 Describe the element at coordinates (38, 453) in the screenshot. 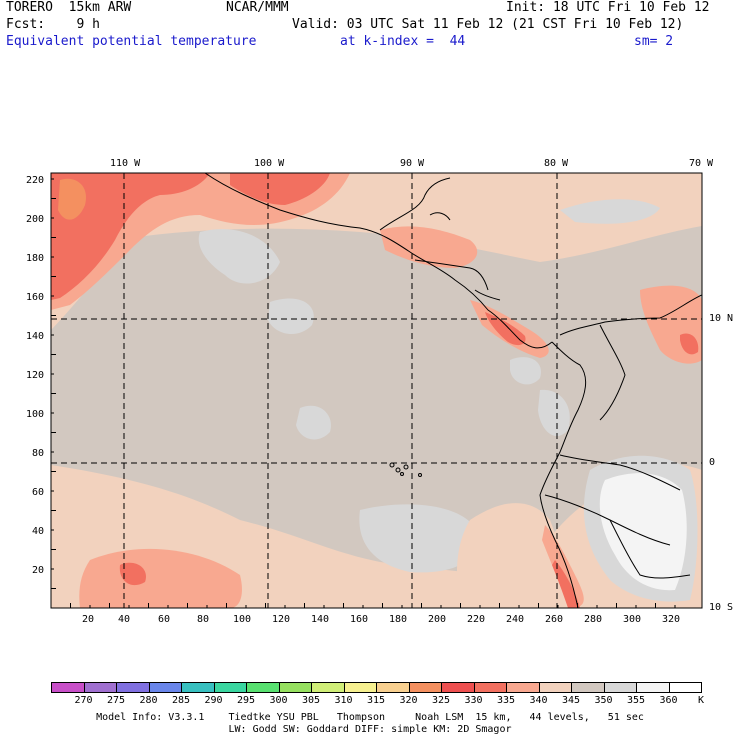

I see `y-tick-label: 80` at that location.